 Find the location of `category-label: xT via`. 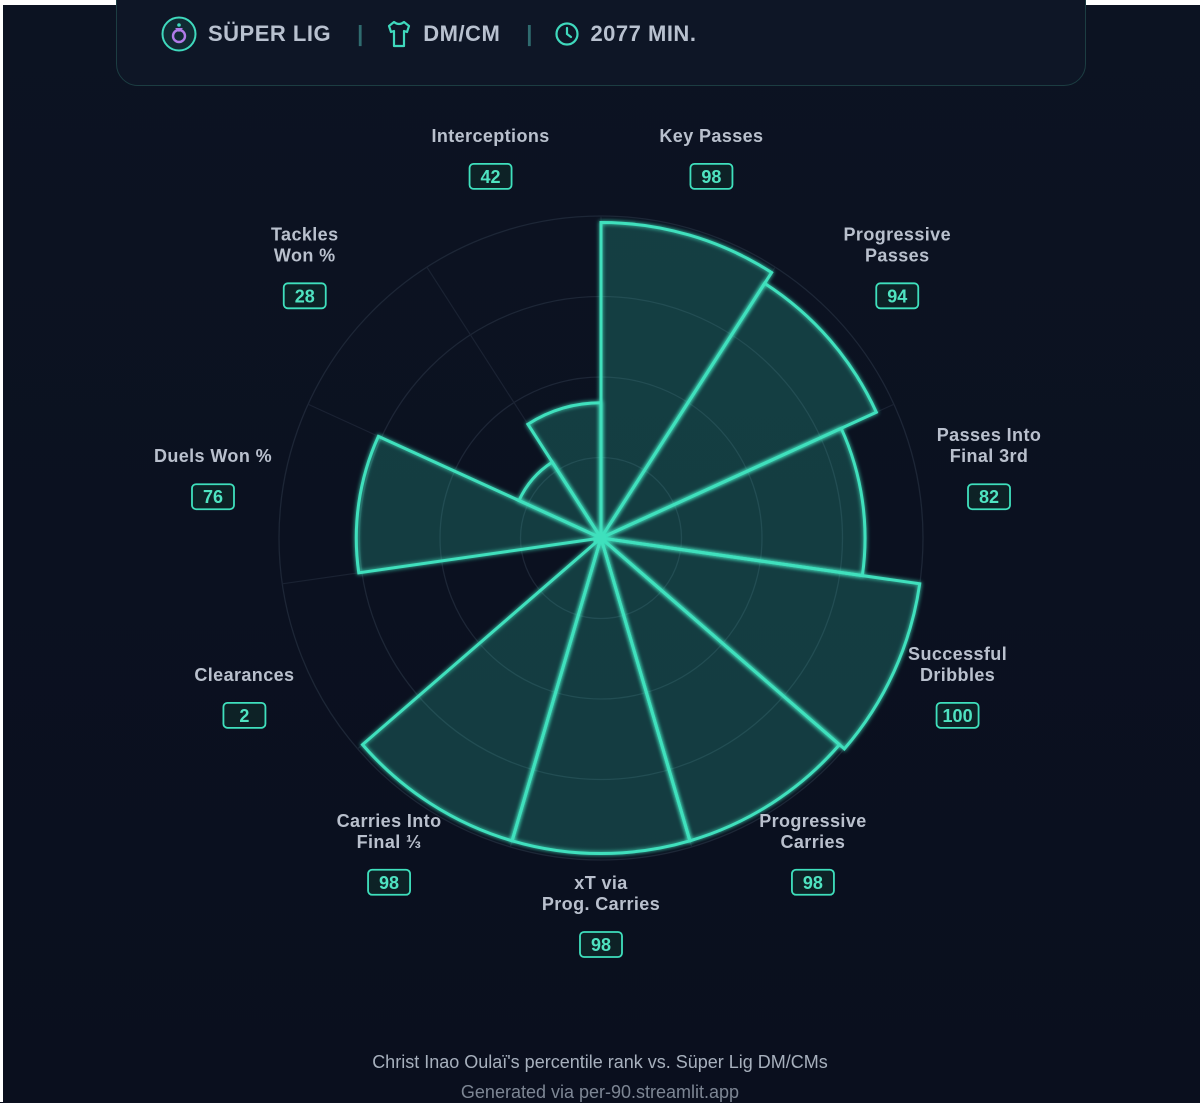

category-label: xT via is located at coordinates (601, 883).